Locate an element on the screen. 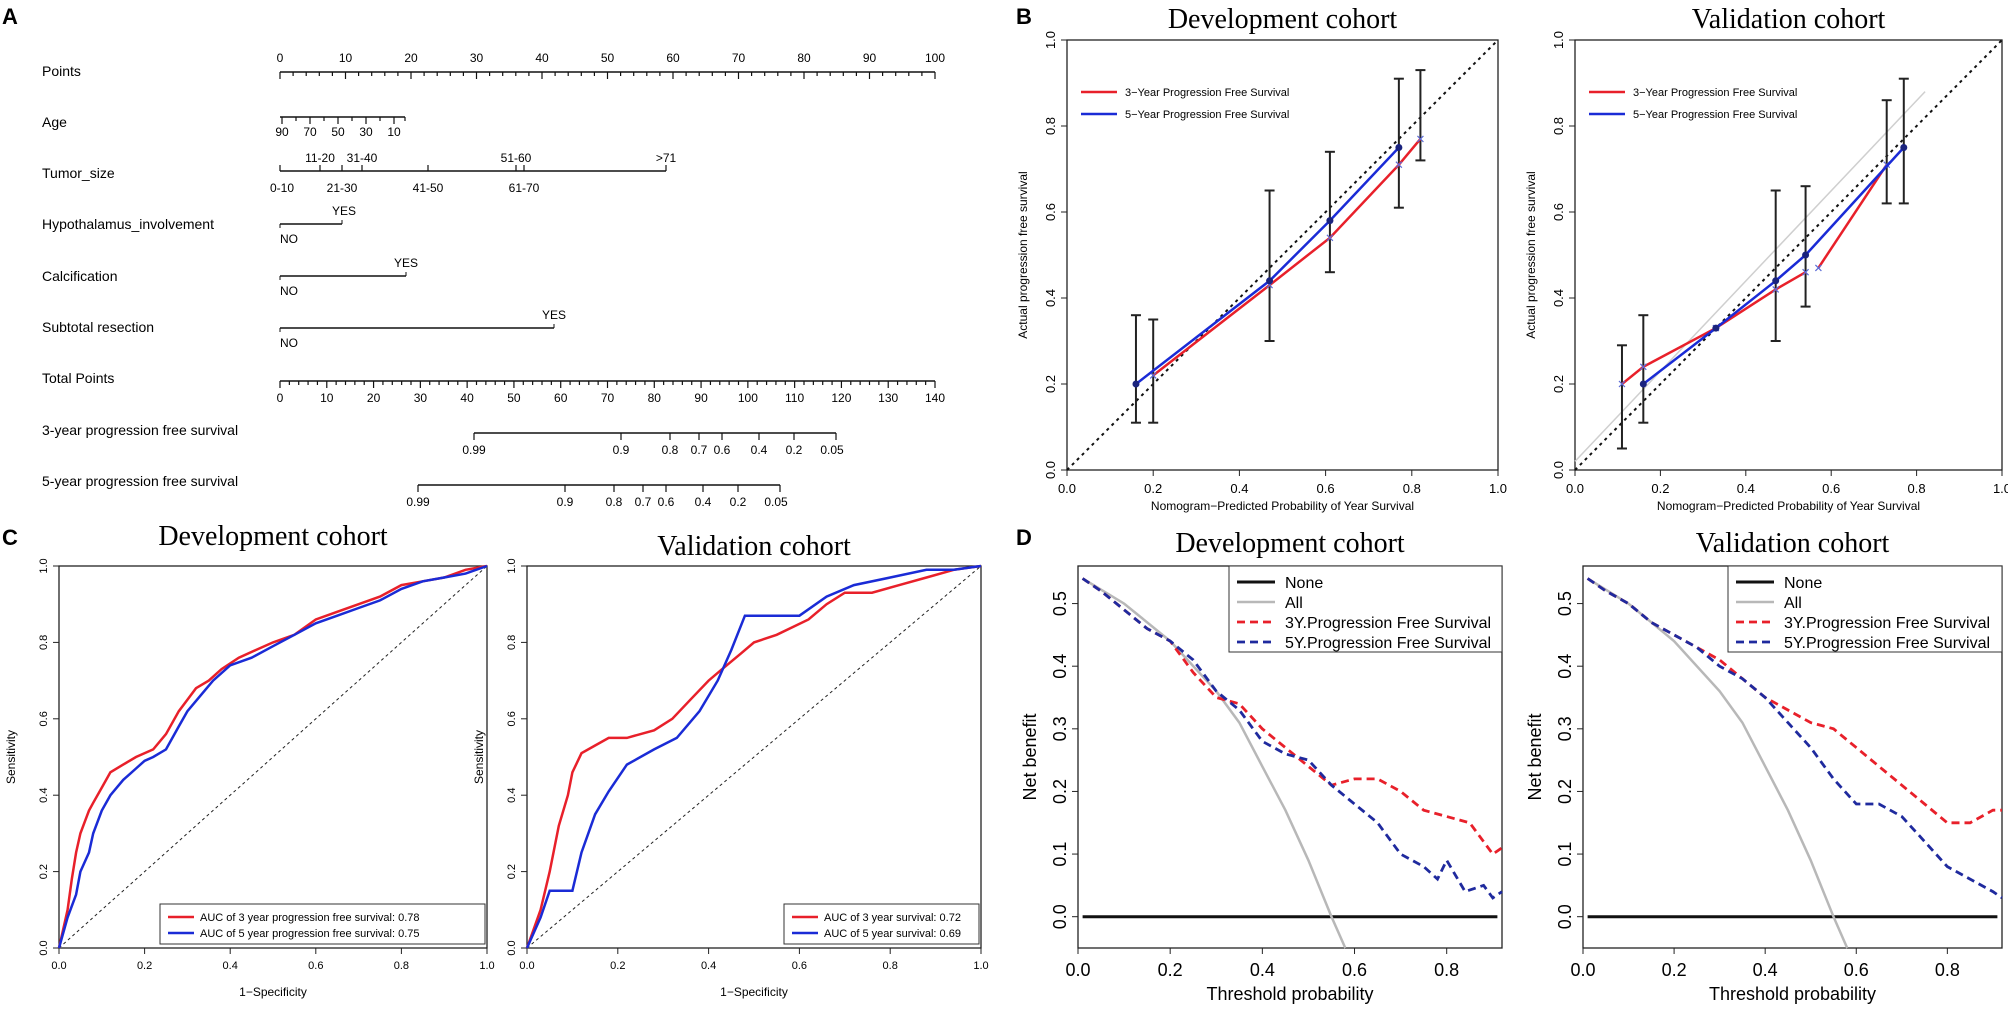 Image resolution: width=2008 pixels, height=1010 pixels. pfs5-tick-label: 0.4 is located at coordinates (703, 502).